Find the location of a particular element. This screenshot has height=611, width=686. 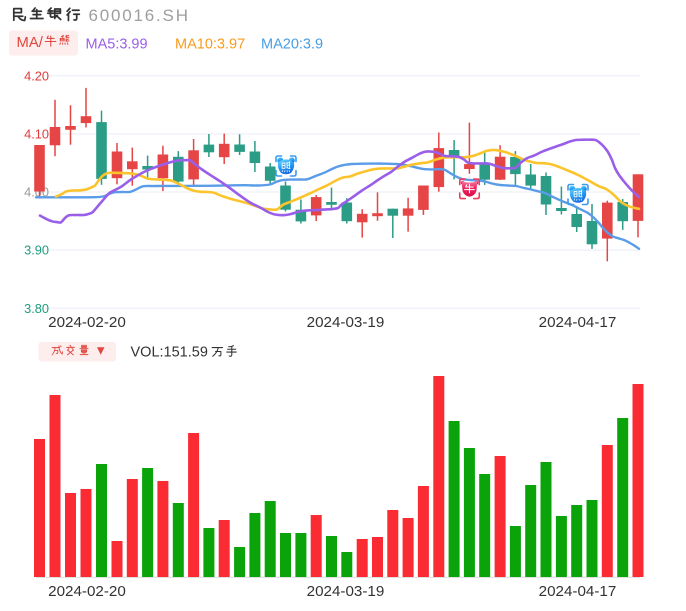

svg-text: MA/ is located at coordinates (30, 43).